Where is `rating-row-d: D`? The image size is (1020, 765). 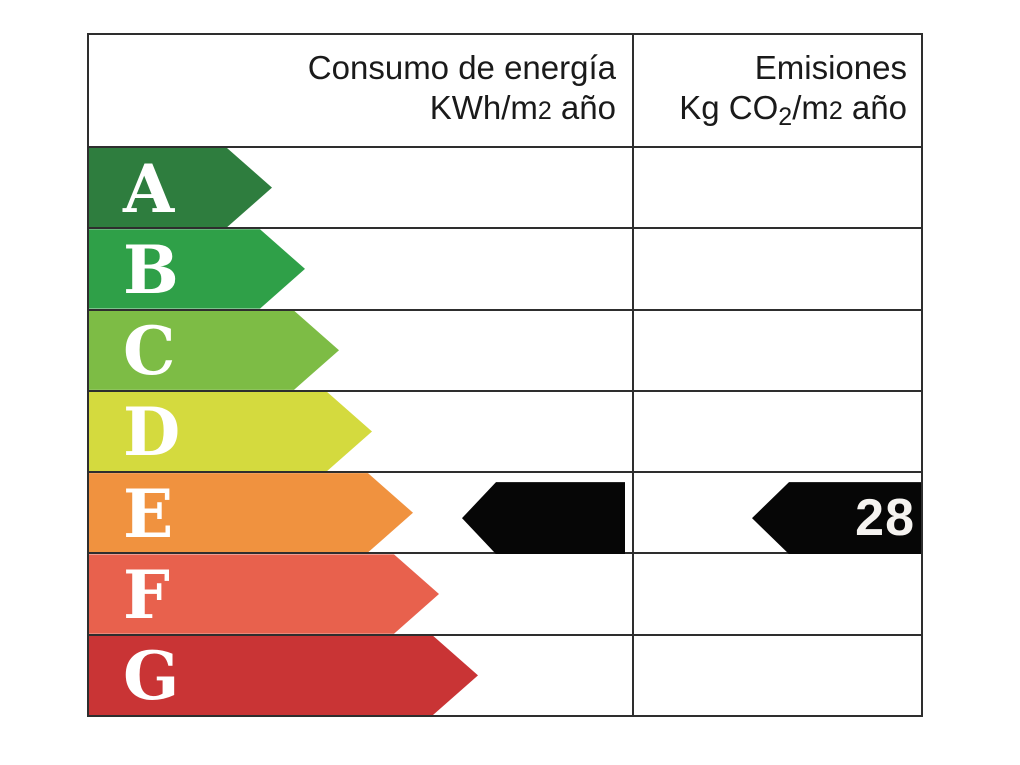
rating-row-d: D is located at coordinates (505, 432).